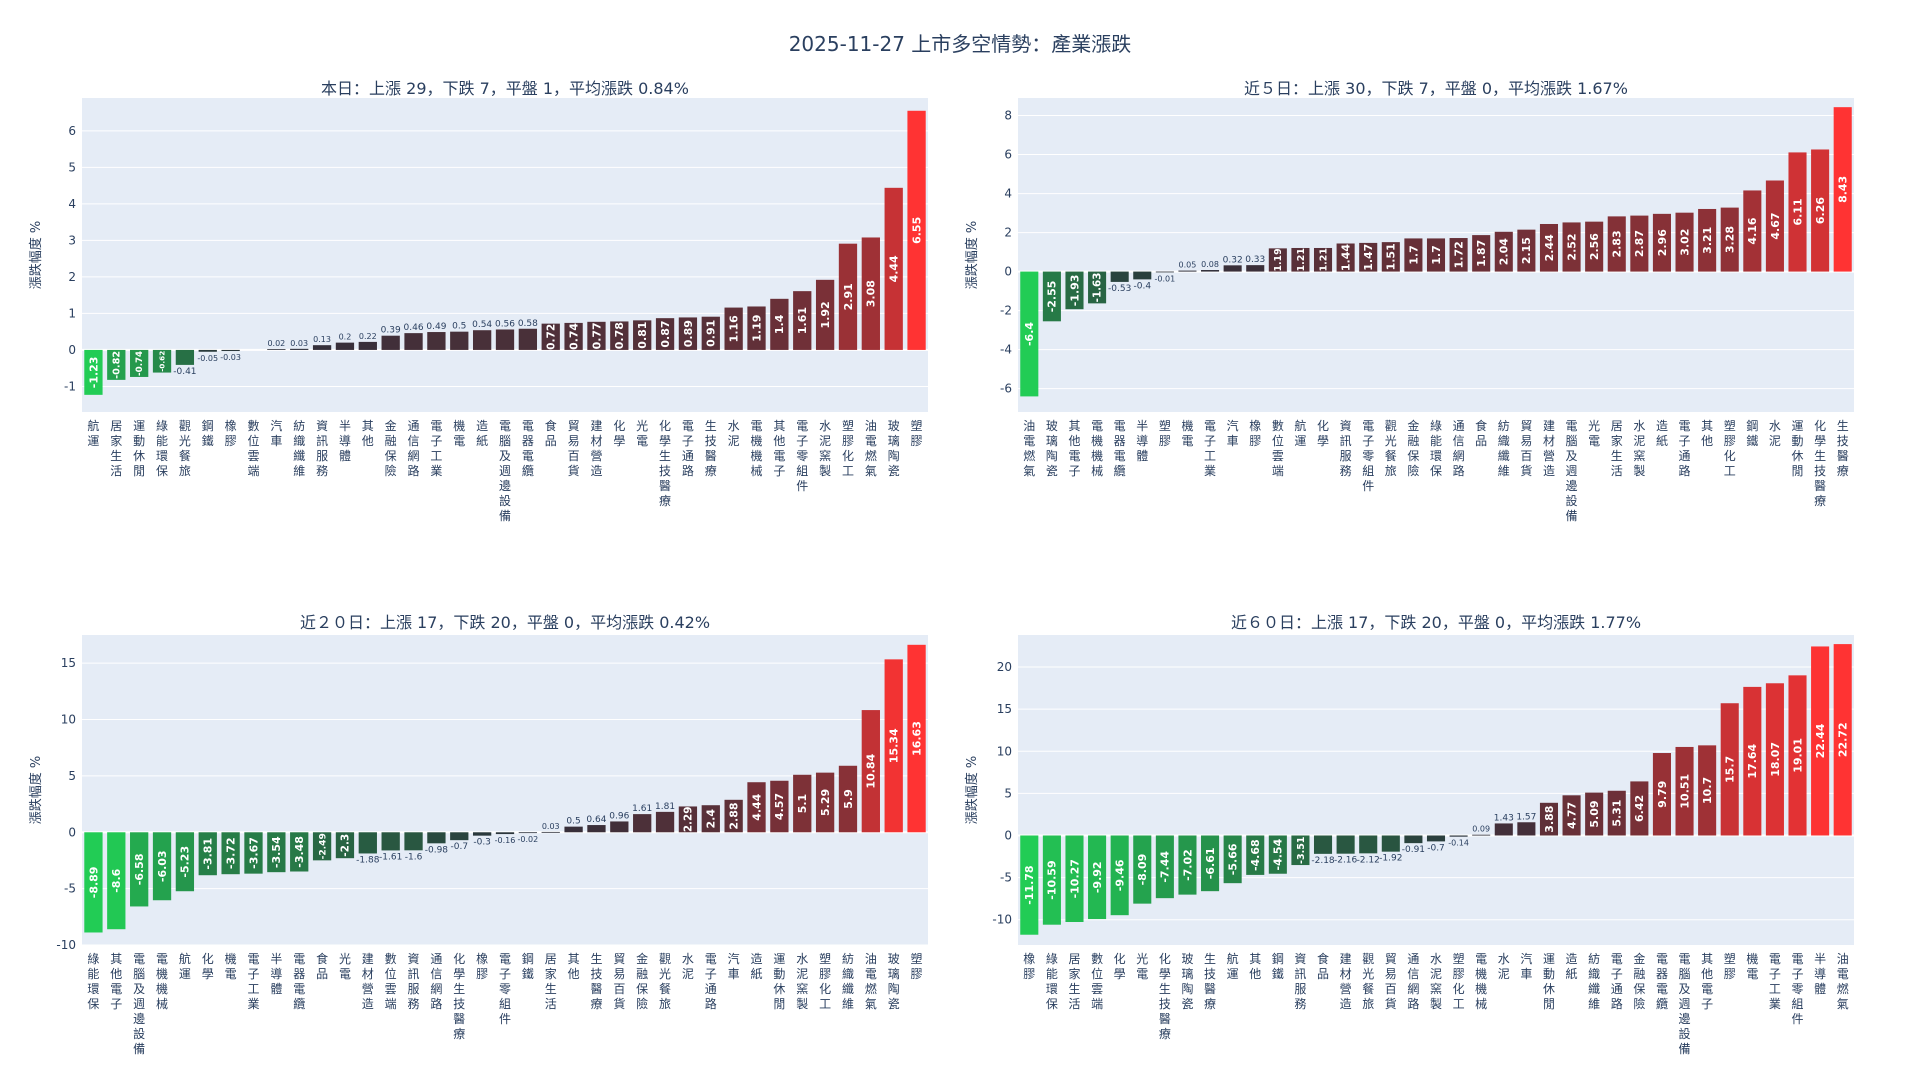 The width and height of the screenshot is (1920, 1080). I want to click on bar-value-label: 8.43, so click(1843, 189).